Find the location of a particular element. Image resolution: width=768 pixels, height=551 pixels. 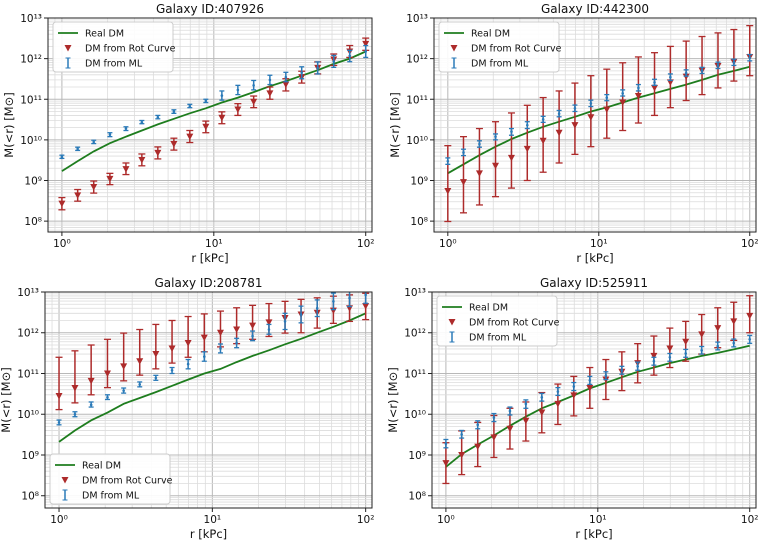

legend-box is located at coordinates (110, 479).